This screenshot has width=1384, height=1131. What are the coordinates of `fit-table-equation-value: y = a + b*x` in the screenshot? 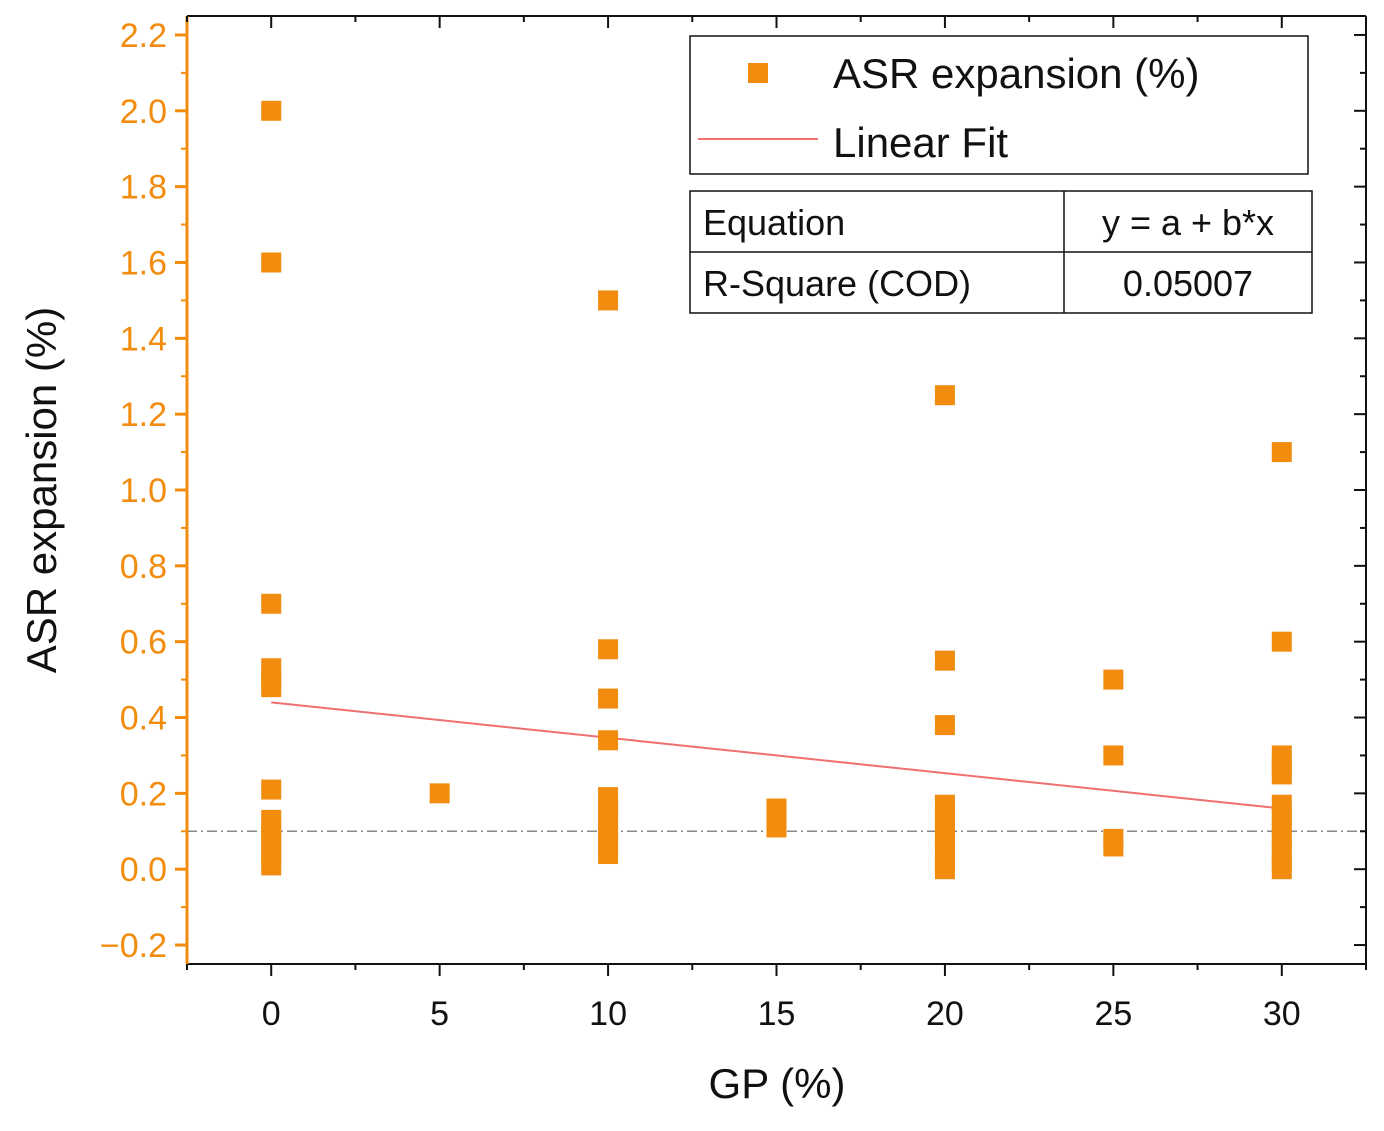 It's located at (1188, 222).